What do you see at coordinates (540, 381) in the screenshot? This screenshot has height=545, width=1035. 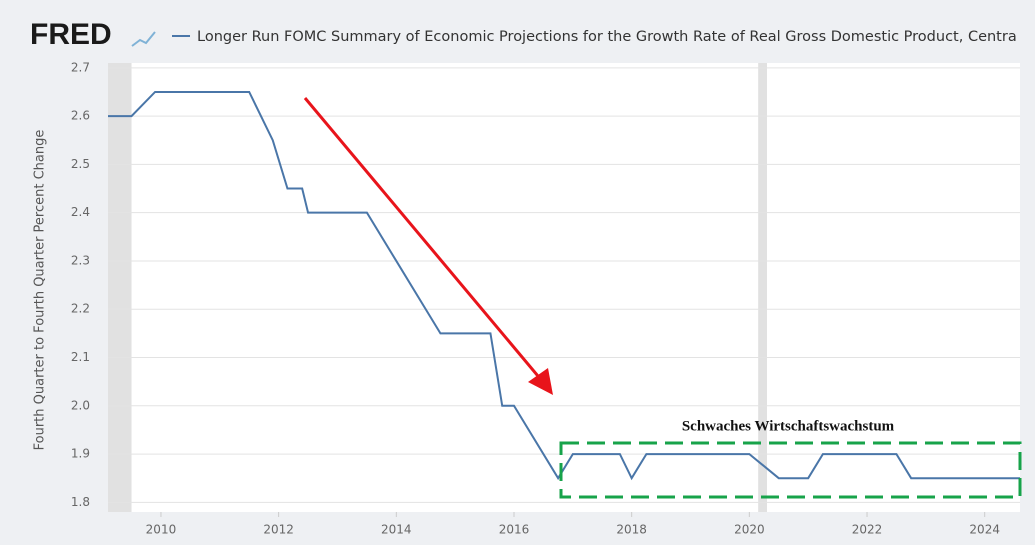 I see `arrow-head` at bounding box center [540, 381].